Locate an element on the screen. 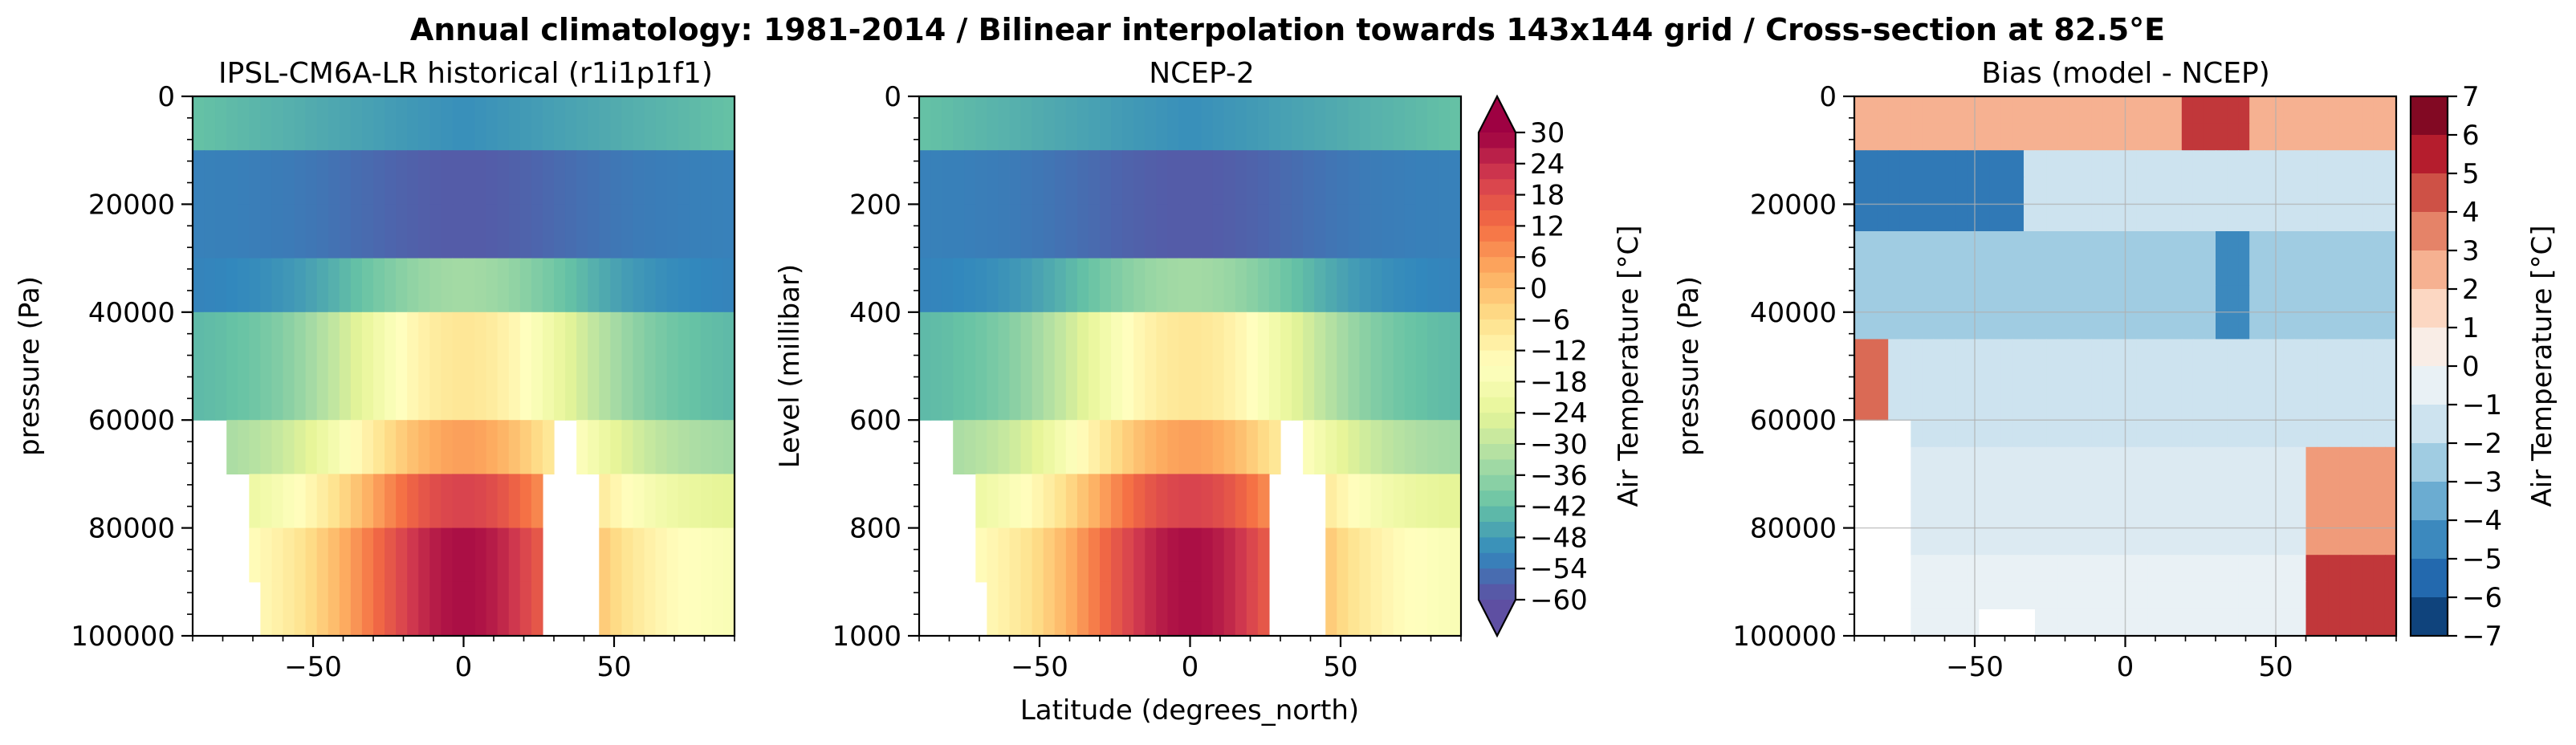 The width and height of the screenshot is (2576, 745). x-tick-label: 0 is located at coordinates (464, 667).